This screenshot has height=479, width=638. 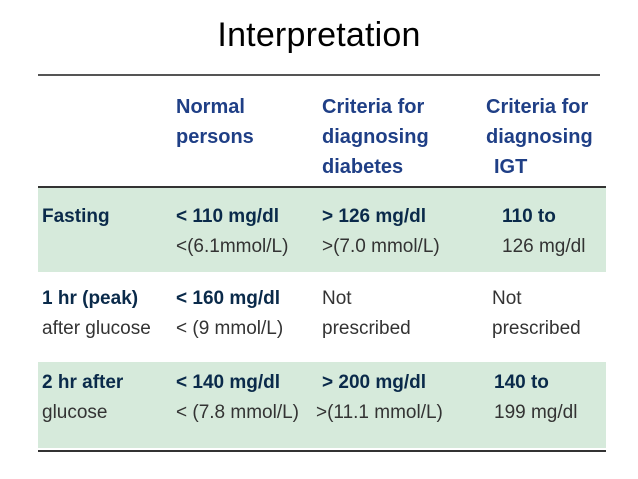 I want to click on cell-fasting-igt: 110 to 126 mg/dl, so click(x=544, y=231).